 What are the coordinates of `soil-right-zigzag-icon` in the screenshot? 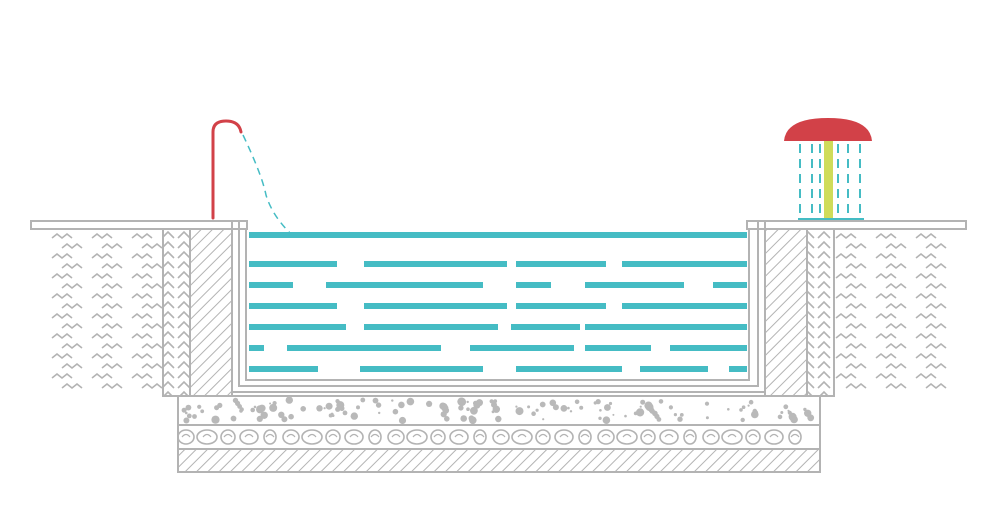 It's located at (891, 311).